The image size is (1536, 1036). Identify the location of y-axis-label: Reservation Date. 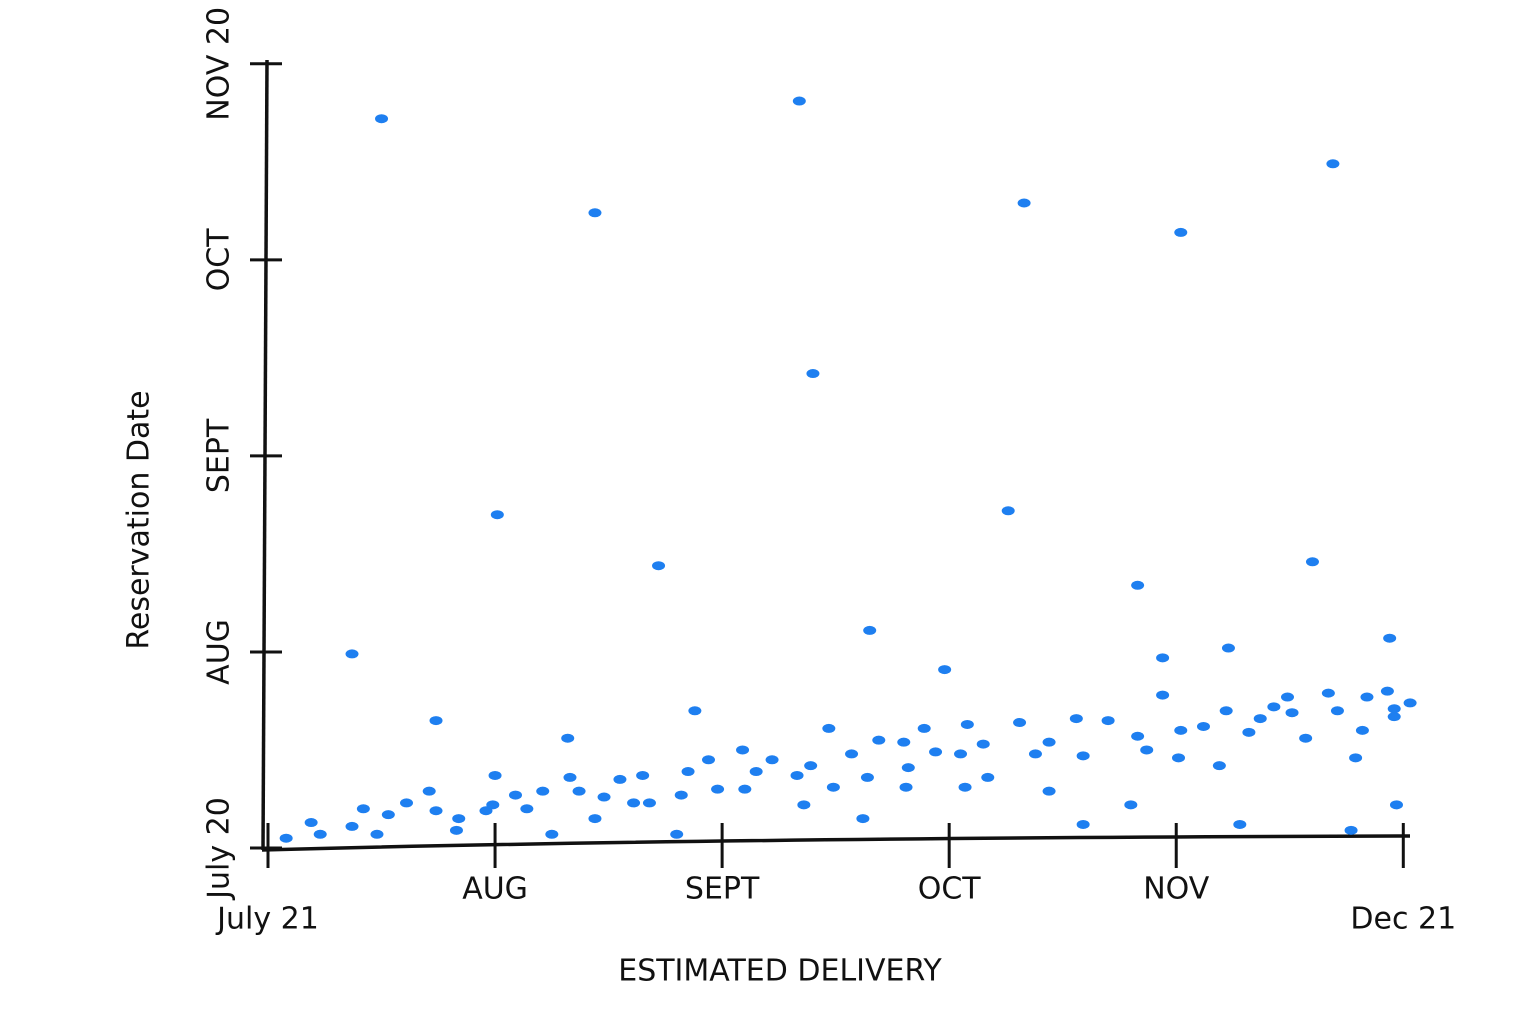
(139, 519).